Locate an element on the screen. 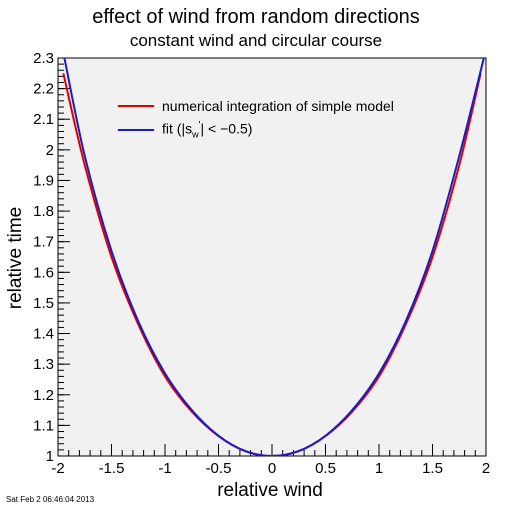 The height and width of the screenshot is (512, 512). y-tick-label: 2.2 is located at coordinates (43, 89).